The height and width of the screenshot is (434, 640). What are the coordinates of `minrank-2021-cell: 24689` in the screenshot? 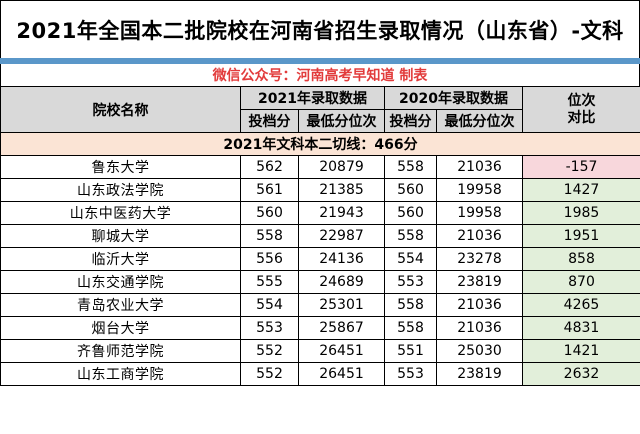 It's located at (341, 282).